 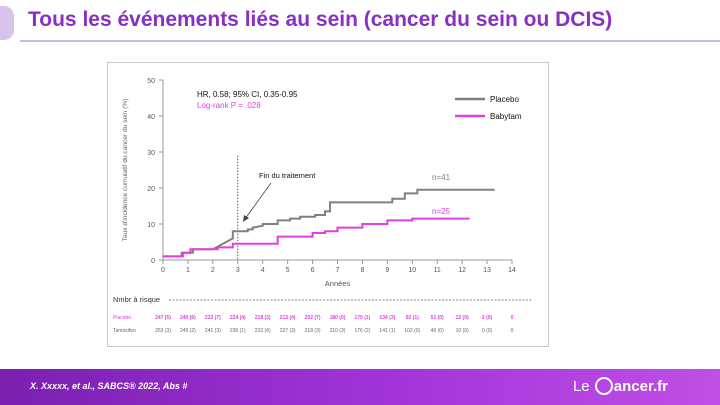 I want to click on y-tick-label: 40, so click(x=151, y=117).